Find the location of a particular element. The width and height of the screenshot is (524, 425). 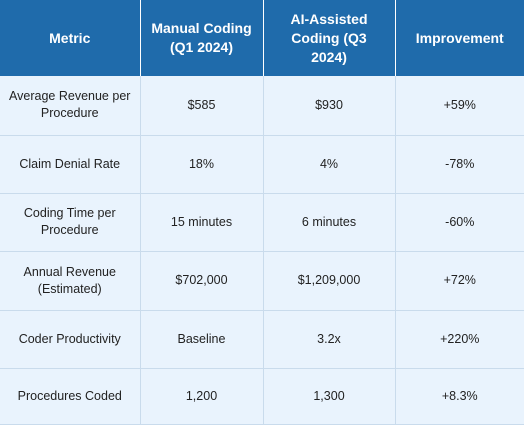

header-ai-assisted-coding: AI-Assisted Coding (Q3 2024) is located at coordinates (329, 38).